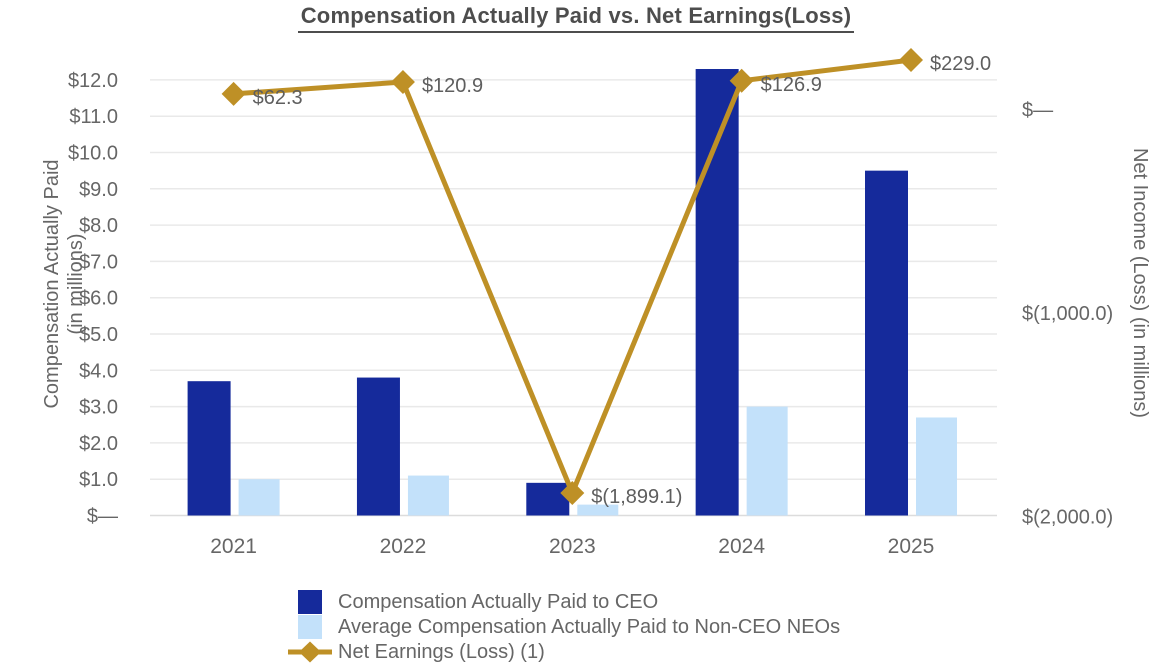 The height and width of the screenshot is (672, 1152). I want to click on left-axis-tick-label: $1.0, so click(98, 480).